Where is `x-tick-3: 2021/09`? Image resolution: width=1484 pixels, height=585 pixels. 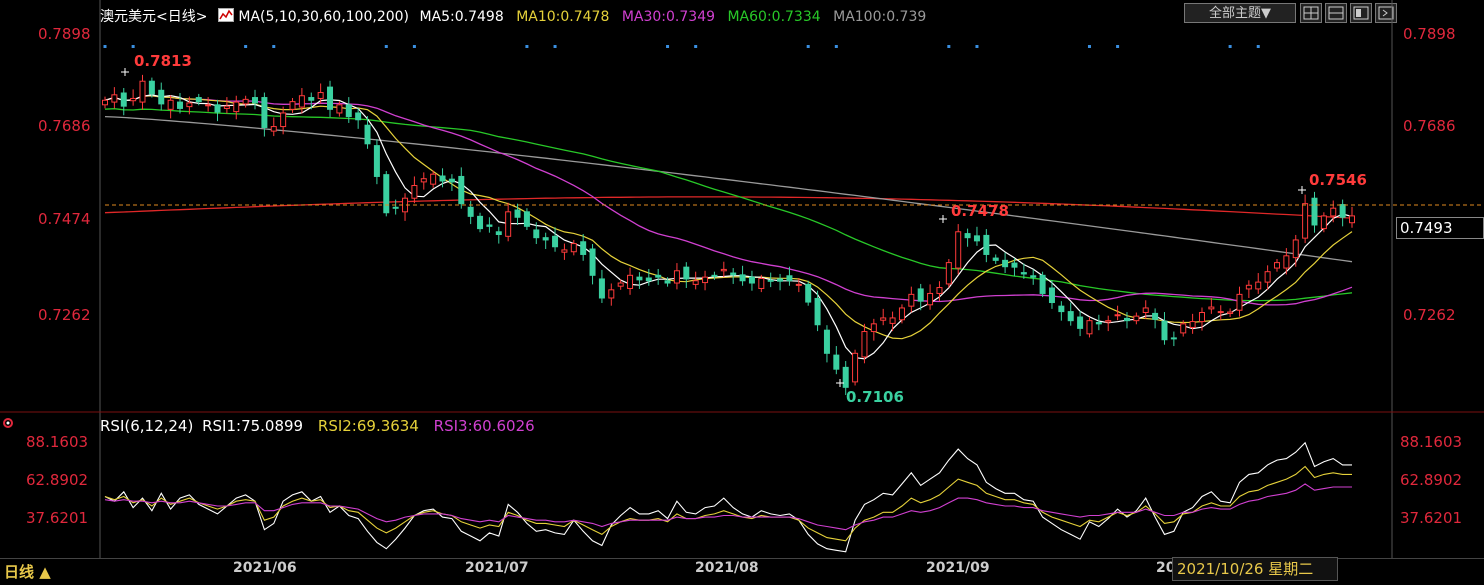
x-tick-3: 2021/09 is located at coordinates (958, 568).